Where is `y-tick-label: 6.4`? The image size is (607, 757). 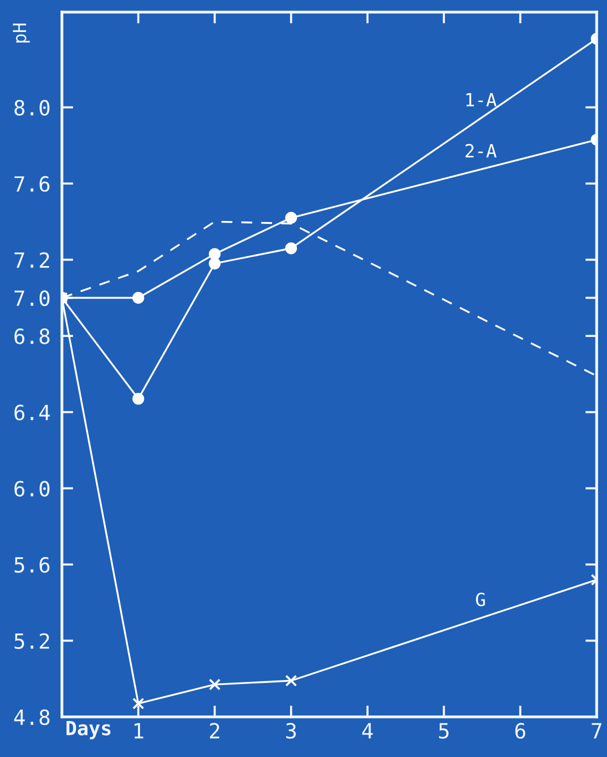
y-tick-label: 6.4 is located at coordinates (32, 412).